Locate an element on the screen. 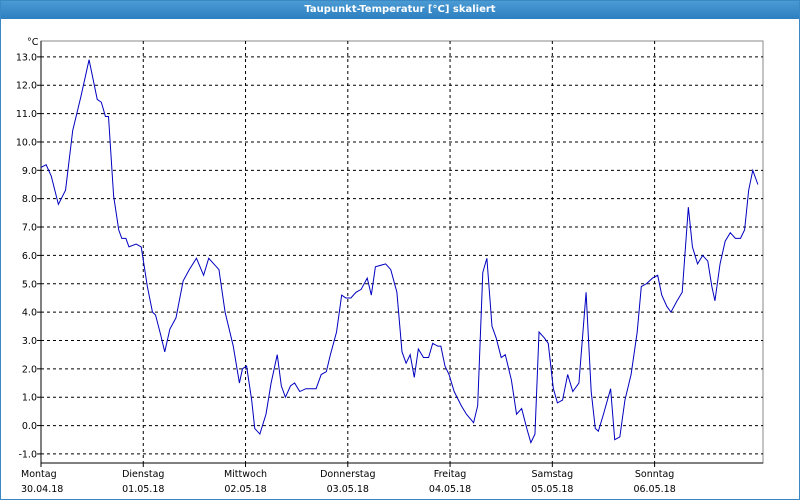  x-tick-date: 01.05.18 is located at coordinates (143, 489).